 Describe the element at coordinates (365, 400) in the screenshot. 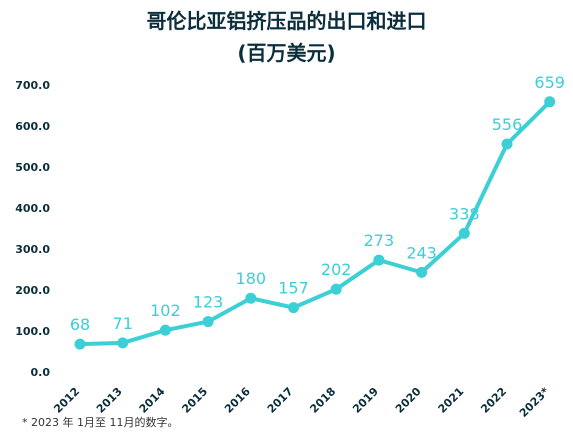

I see `x-tick-label: 2019` at that location.